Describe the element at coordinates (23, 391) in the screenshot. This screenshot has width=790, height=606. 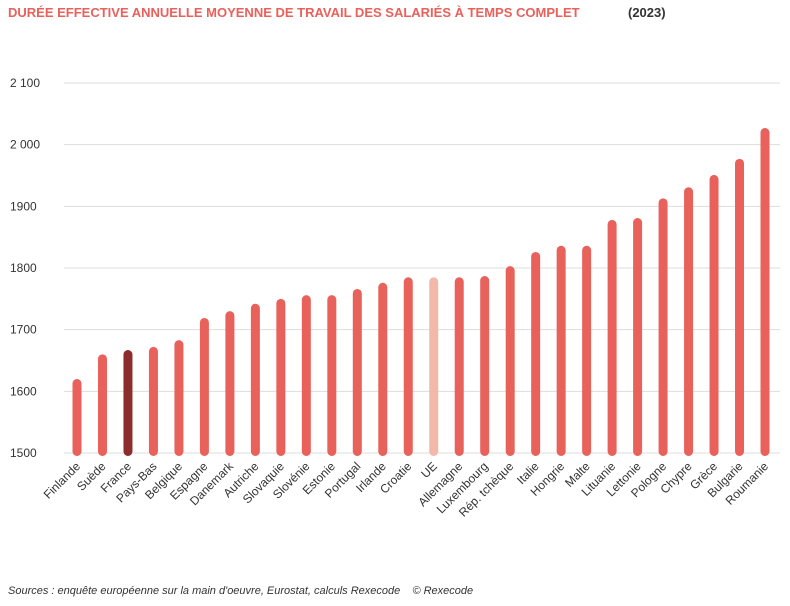
I see `y-tick-label: 1600` at that location.